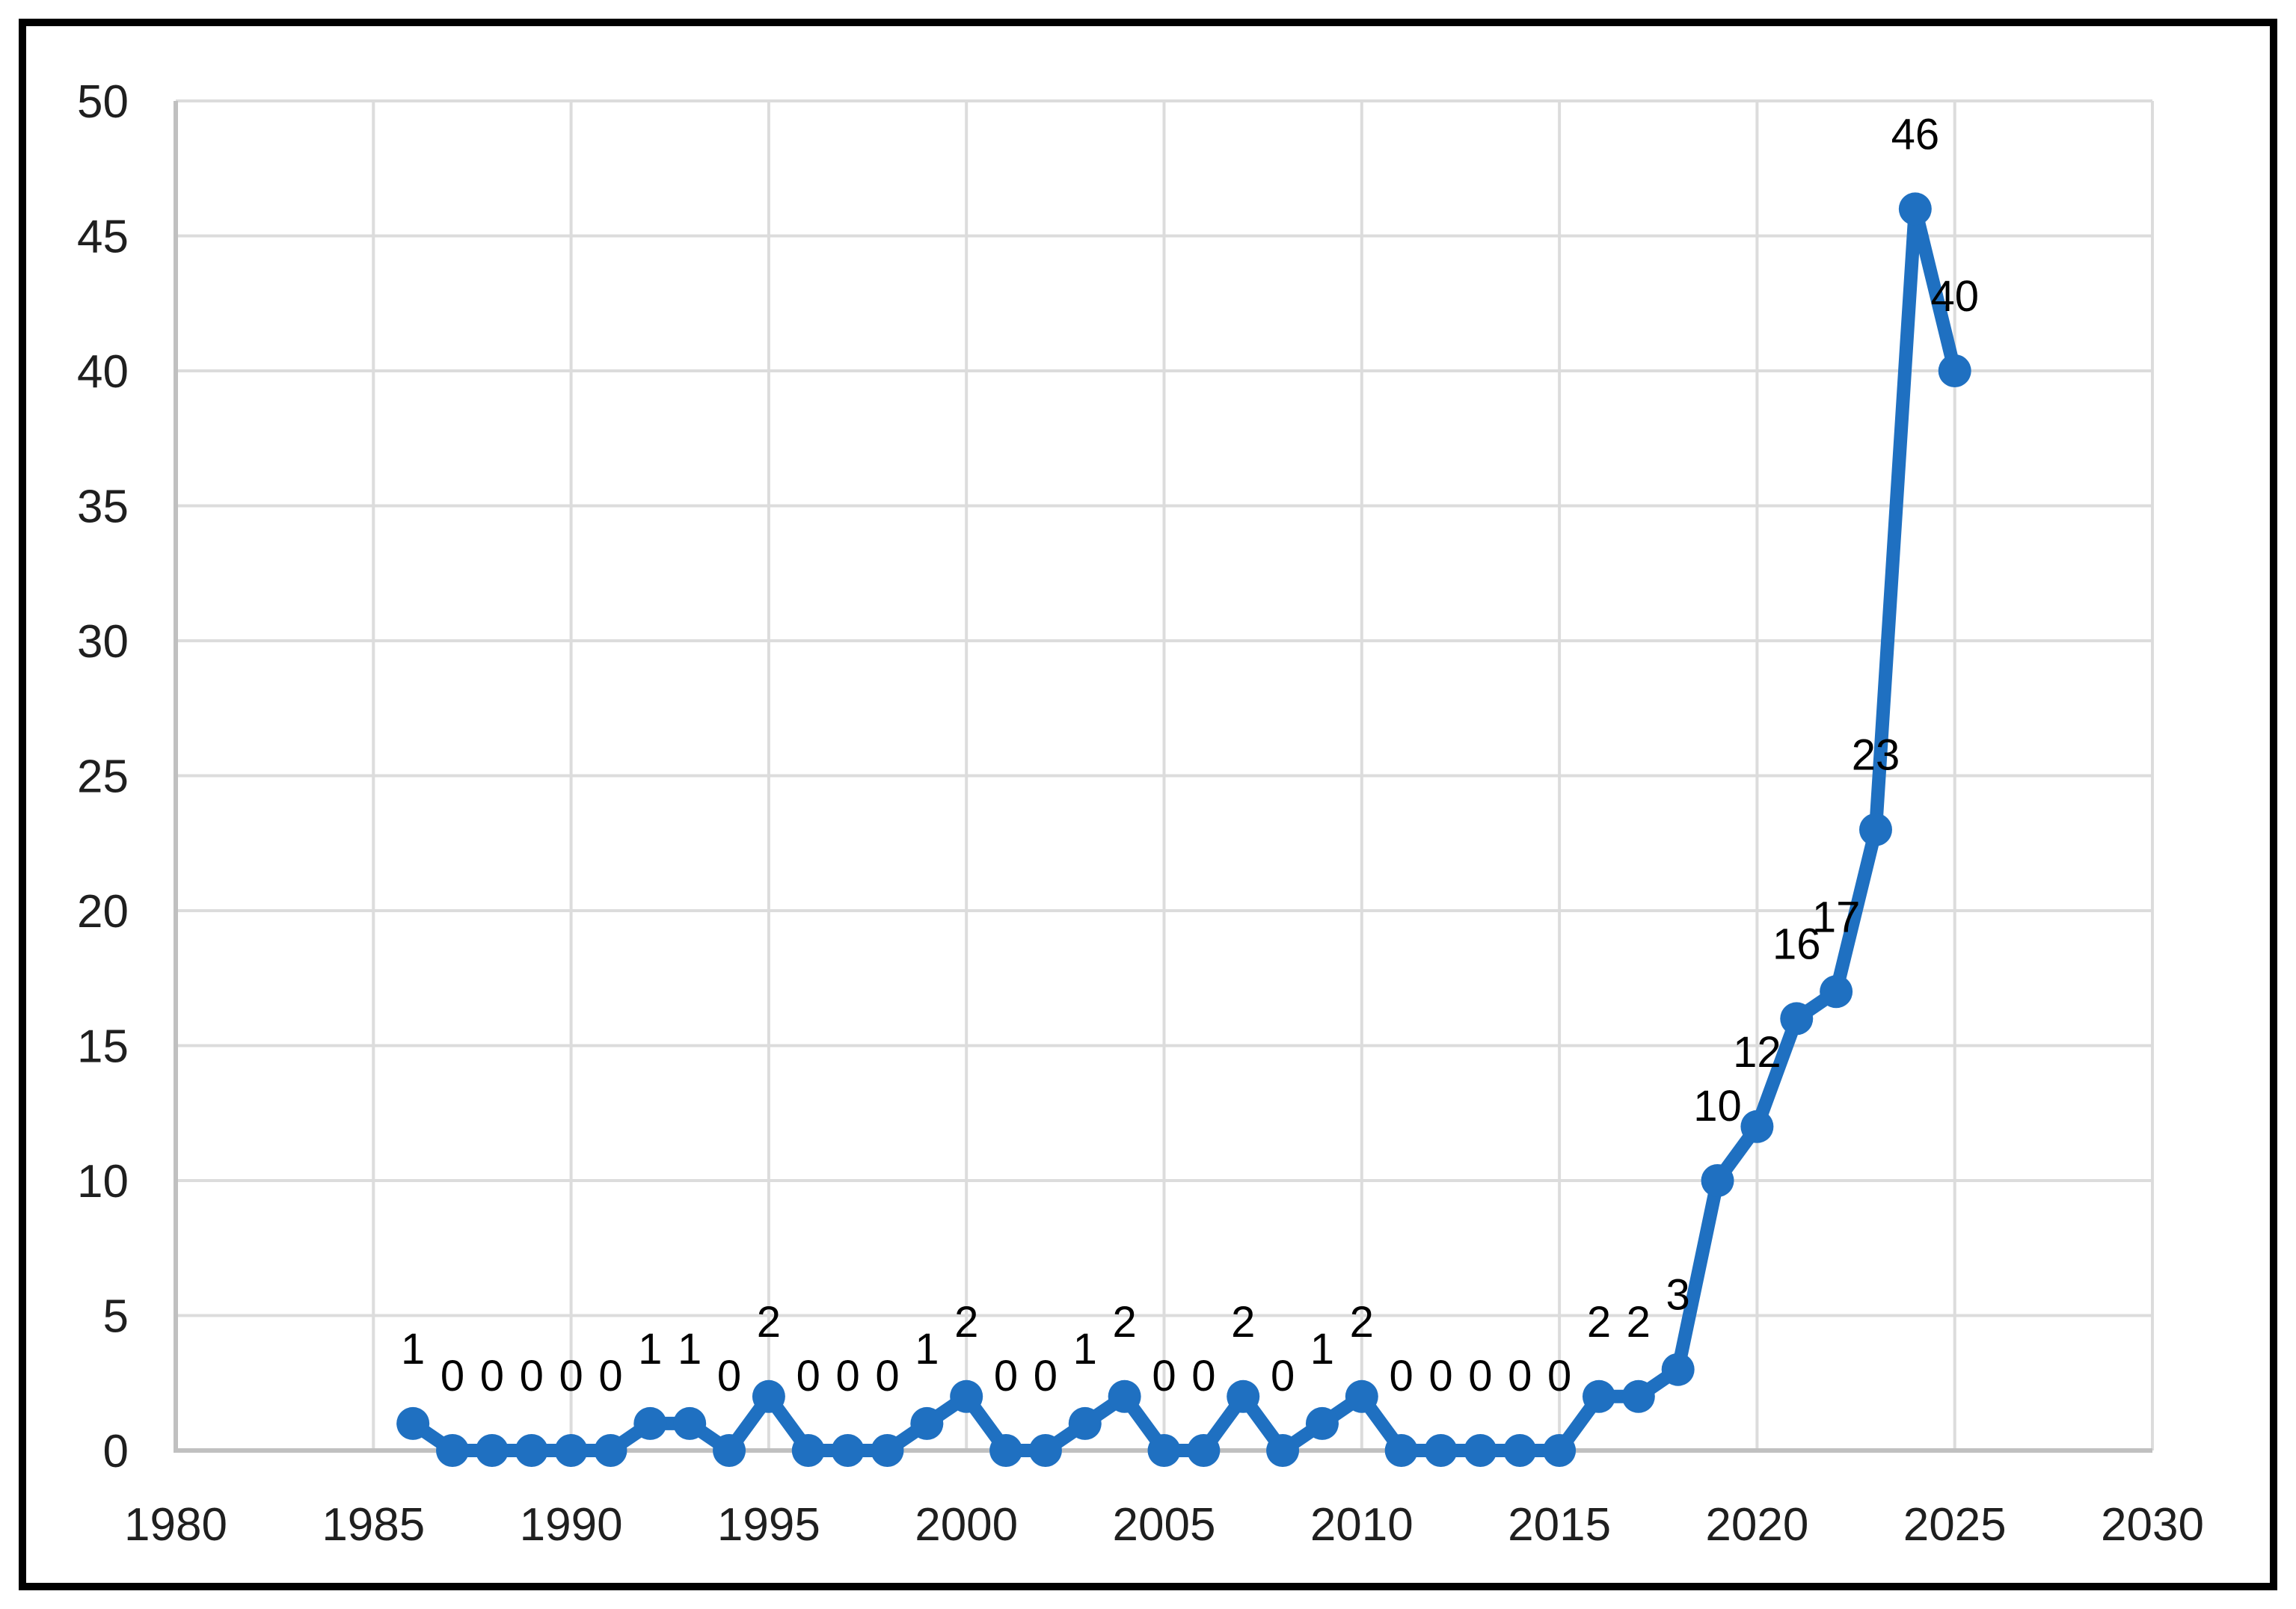 This screenshot has width=2296, height=1609. What do you see at coordinates (1046, 1376) in the screenshot?
I see `data-label-2002: 0` at bounding box center [1046, 1376].